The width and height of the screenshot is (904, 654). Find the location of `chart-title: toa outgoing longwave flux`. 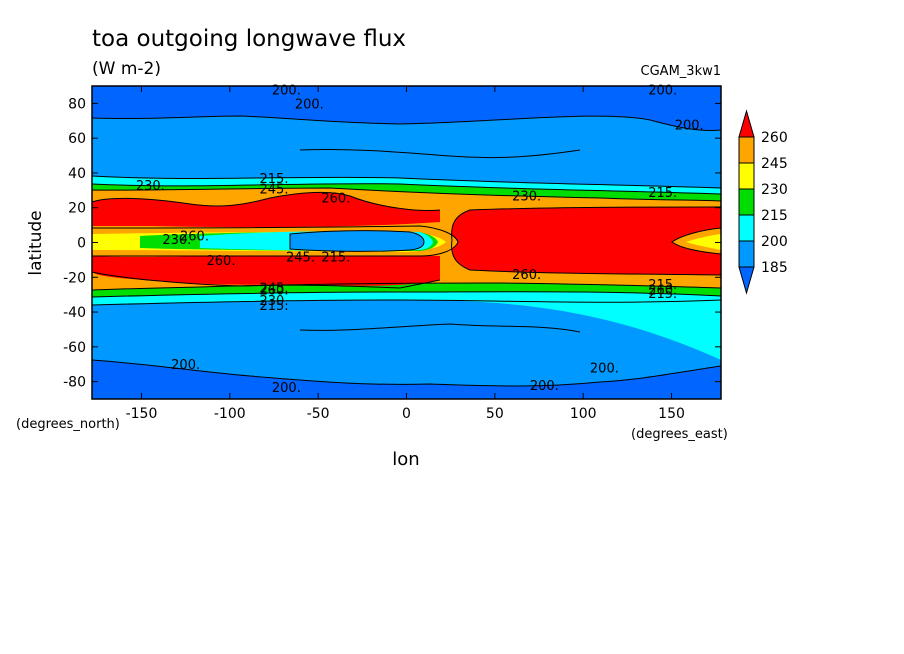

chart-title: toa outgoing longwave flux is located at coordinates (249, 39).